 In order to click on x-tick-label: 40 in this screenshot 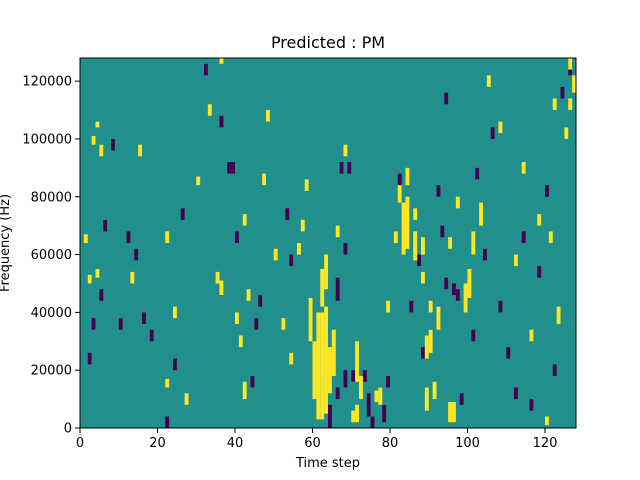, I will do `click(235, 443)`.